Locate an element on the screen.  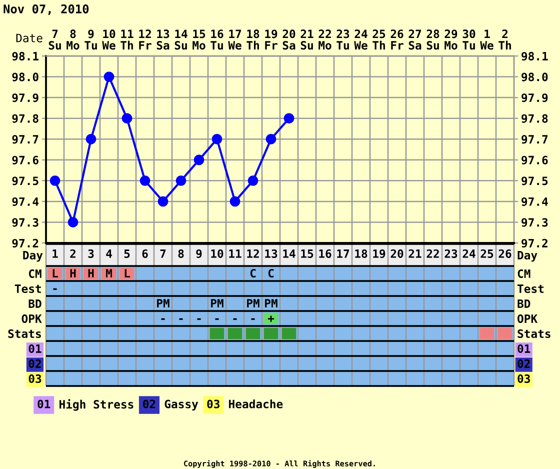
x-tick-label: 7 is located at coordinates (163, 253).